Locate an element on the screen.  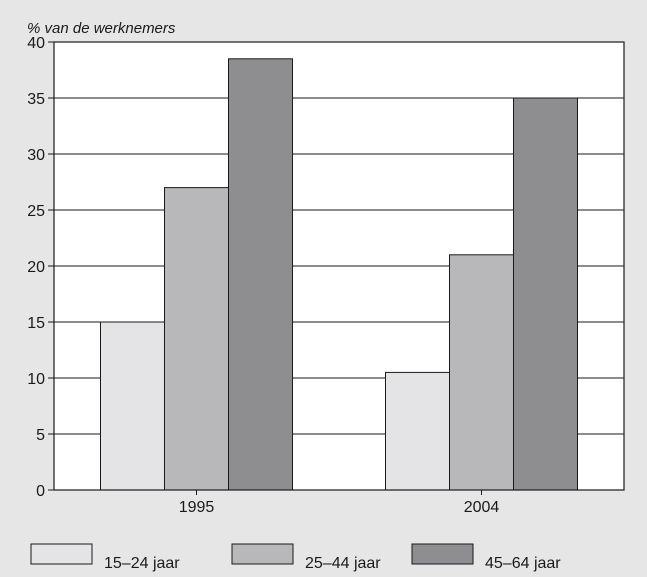
y-tick-label: 10 is located at coordinates (36, 379).